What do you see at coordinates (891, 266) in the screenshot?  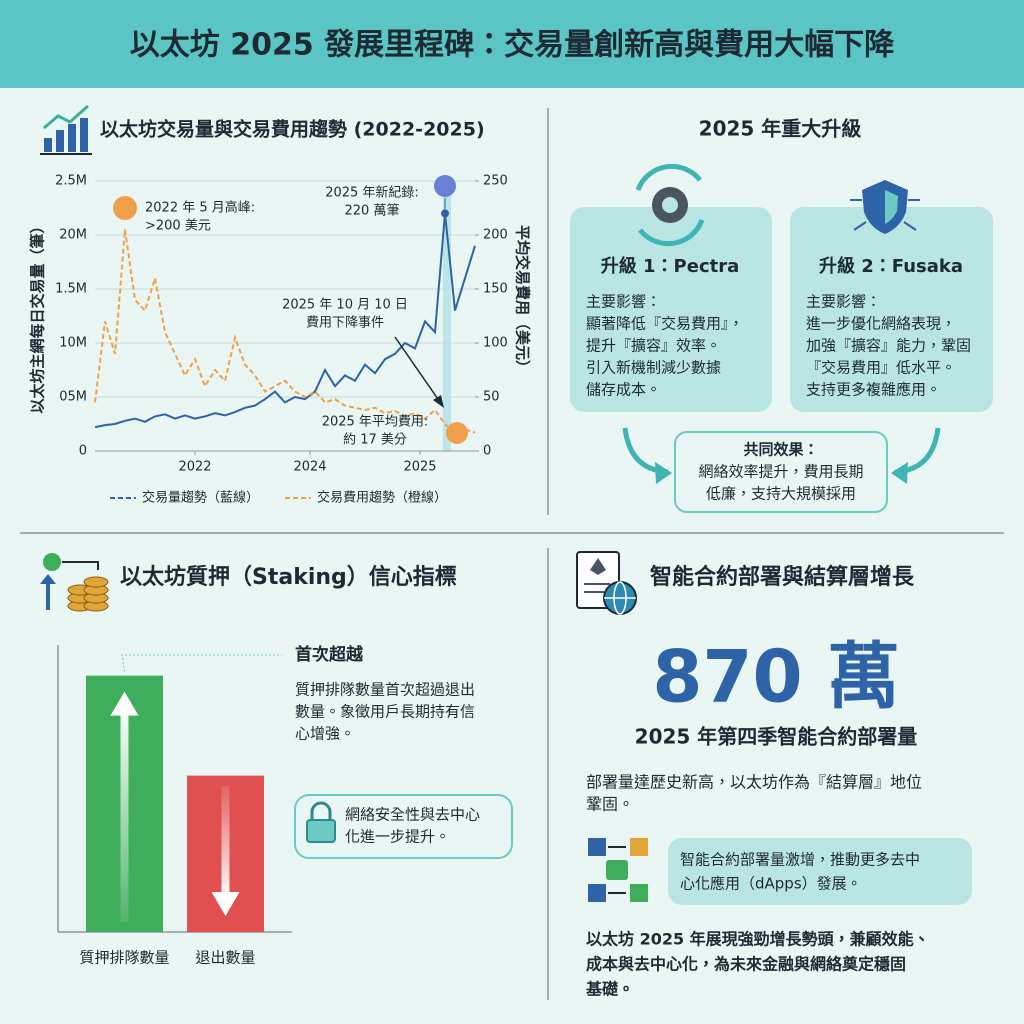 I see `card-title: 升級 2：Fusaka` at bounding box center [891, 266].